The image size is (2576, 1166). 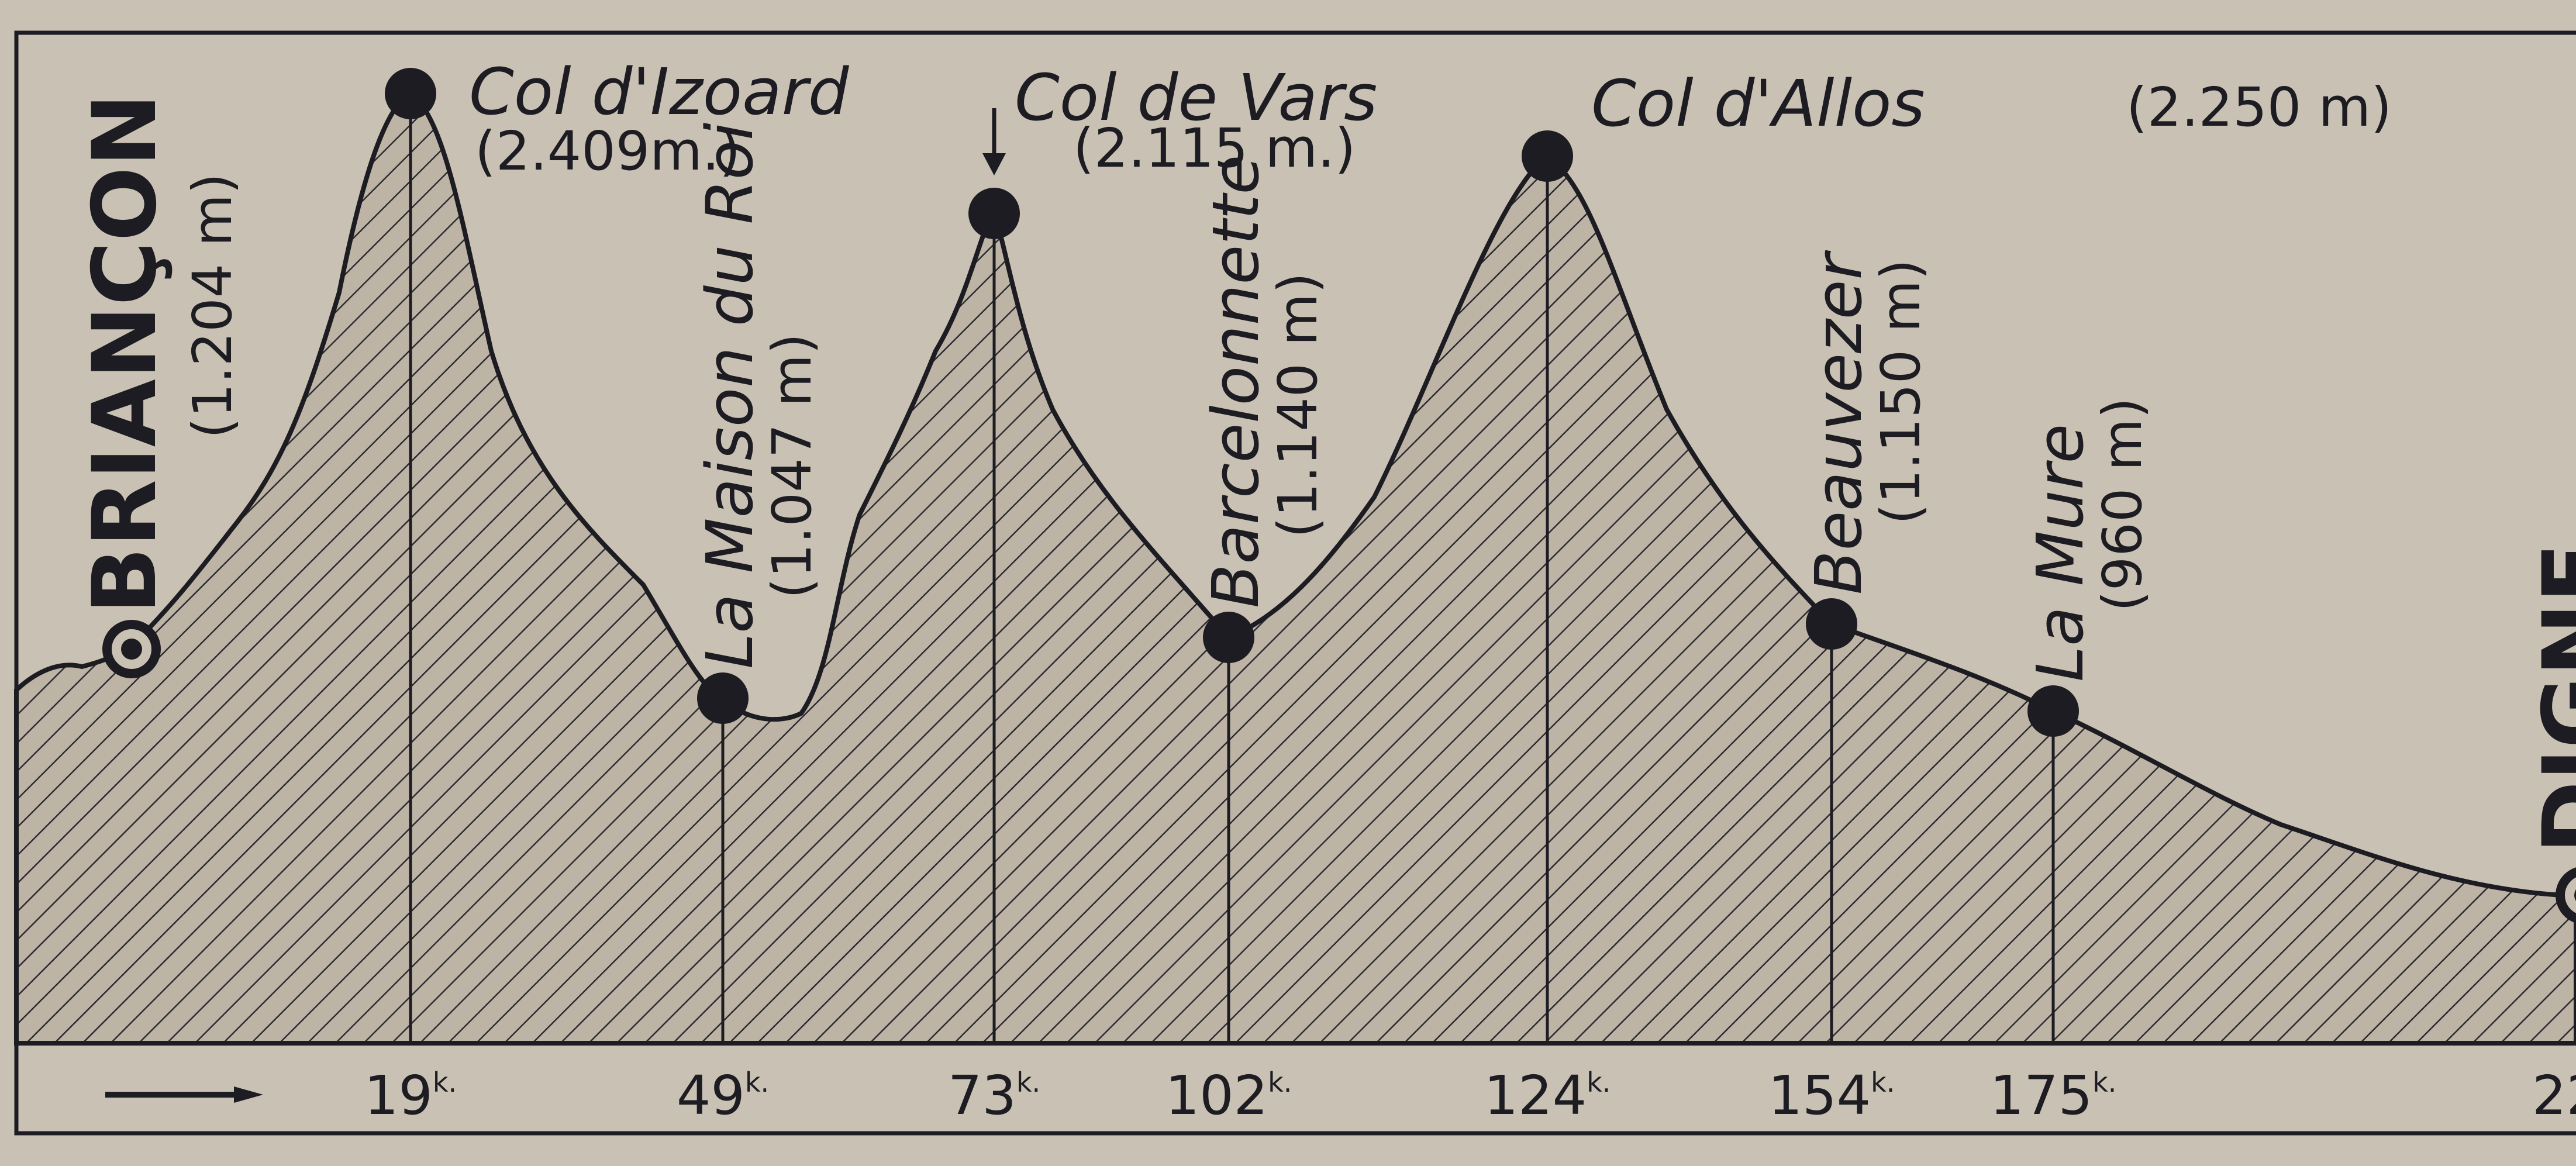 What do you see at coordinates (1196, 97) in the screenshot?
I see `label-col-de-vars: Col de Vars` at bounding box center [1196, 97].